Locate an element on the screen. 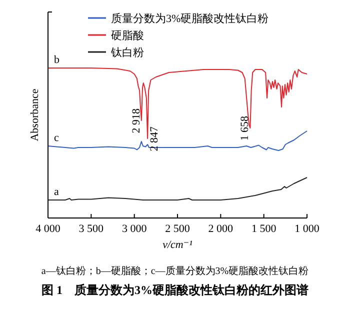 This screenshot has height=320, width=350. legend-label: 硬脂酸 is located at coordinates (127, 36).